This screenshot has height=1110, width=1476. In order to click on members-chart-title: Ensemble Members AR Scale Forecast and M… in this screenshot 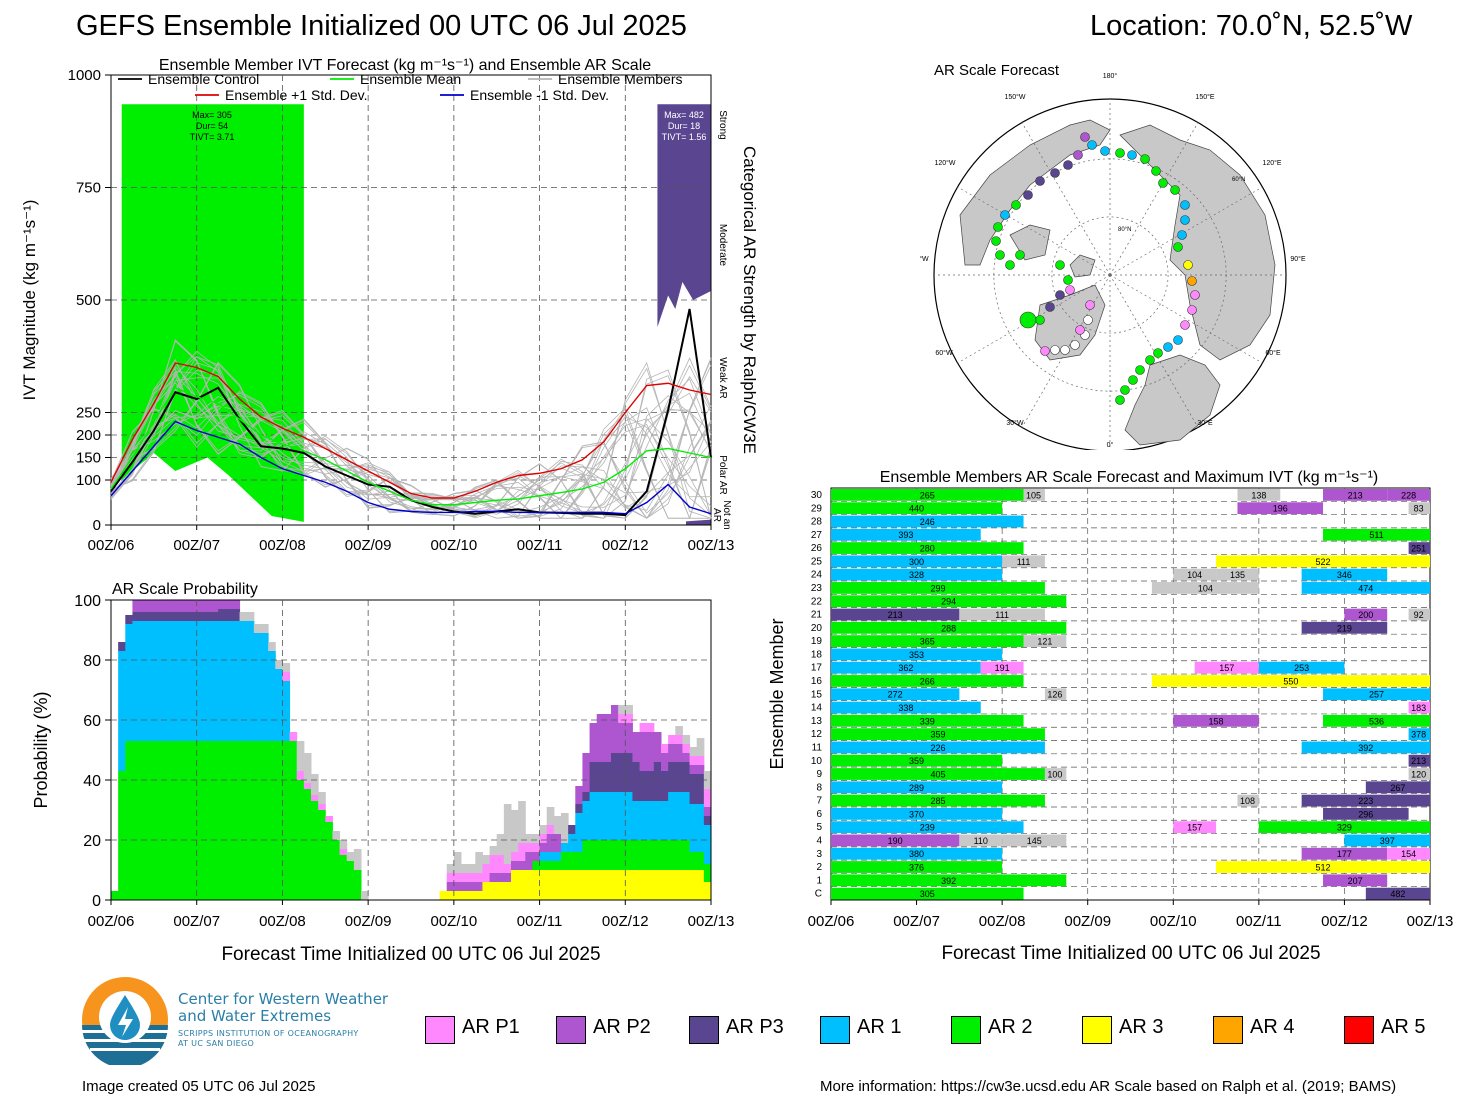, I will do `click(1129, 477)`.